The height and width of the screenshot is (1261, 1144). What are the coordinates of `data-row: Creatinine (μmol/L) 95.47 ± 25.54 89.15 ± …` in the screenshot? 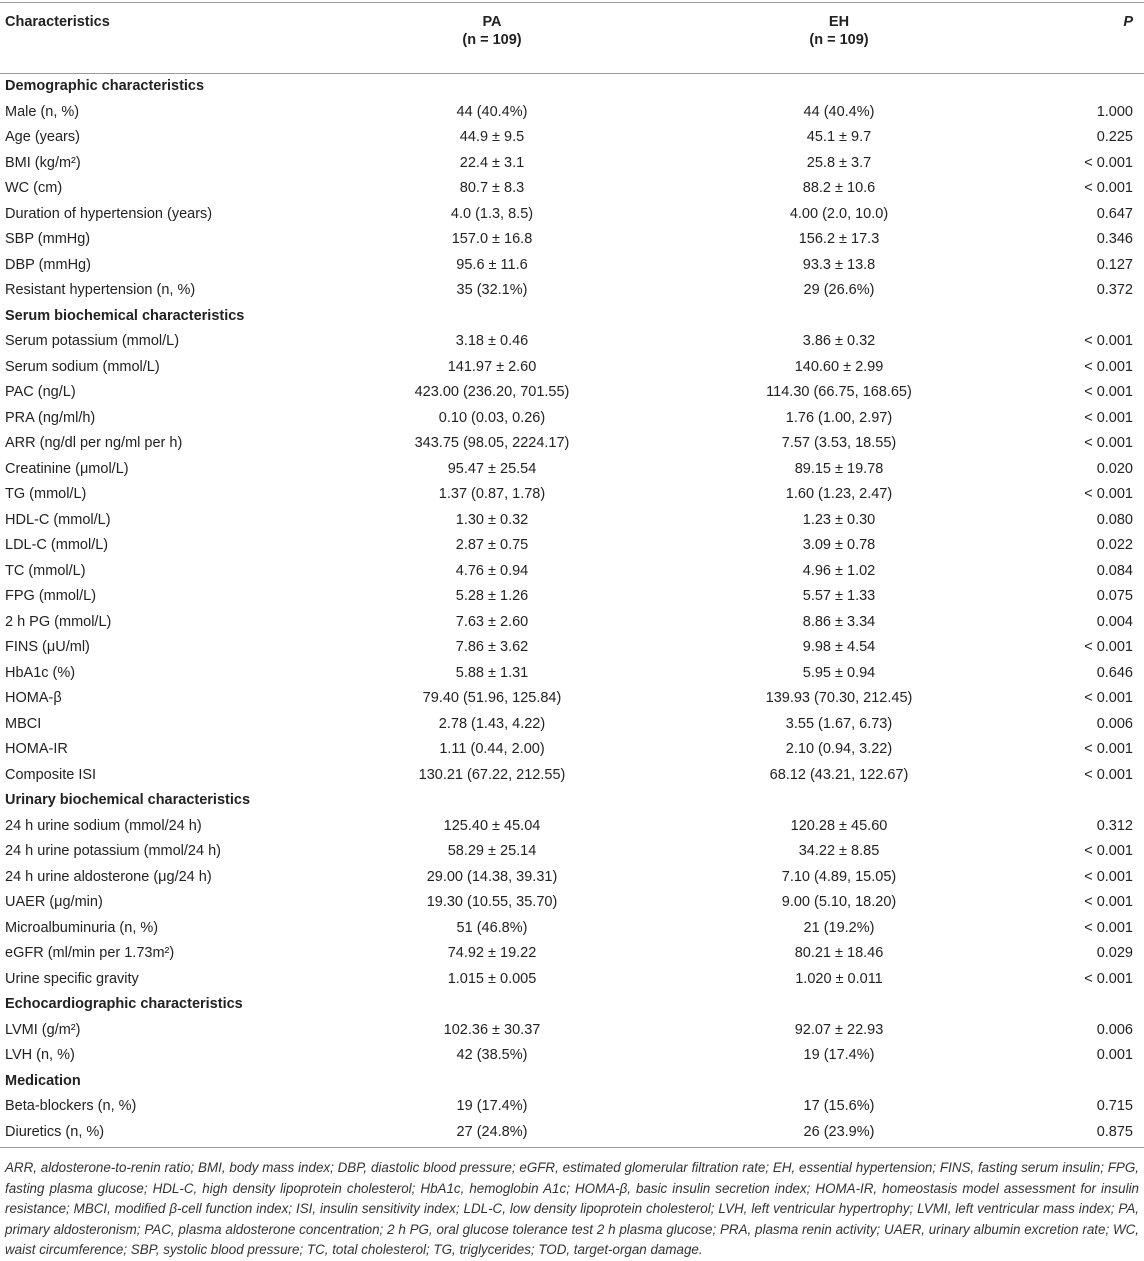 It's located at (572, 470).